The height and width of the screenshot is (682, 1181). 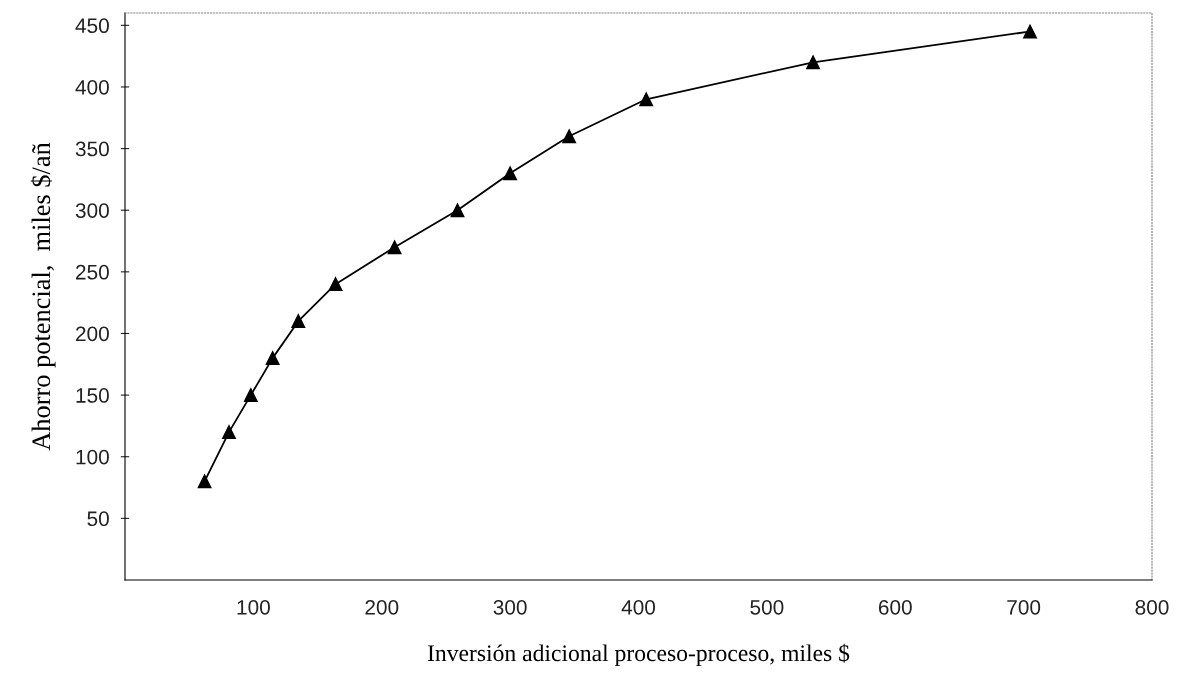 I want to click on x-tick-label: 400, so click(x=638, y=607).